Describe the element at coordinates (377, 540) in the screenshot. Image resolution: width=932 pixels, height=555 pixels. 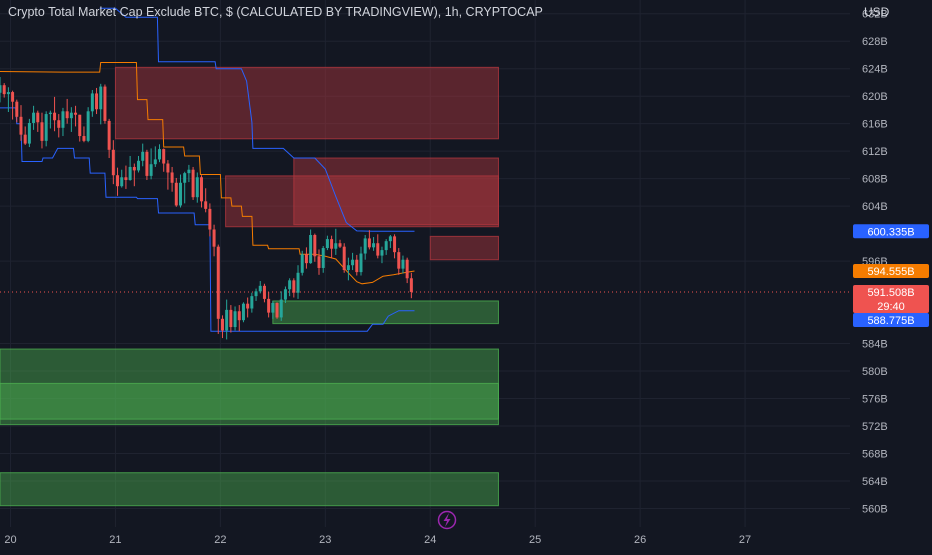
I see `time-axis: 20 21 22 23 24 25 26 27` at that location.